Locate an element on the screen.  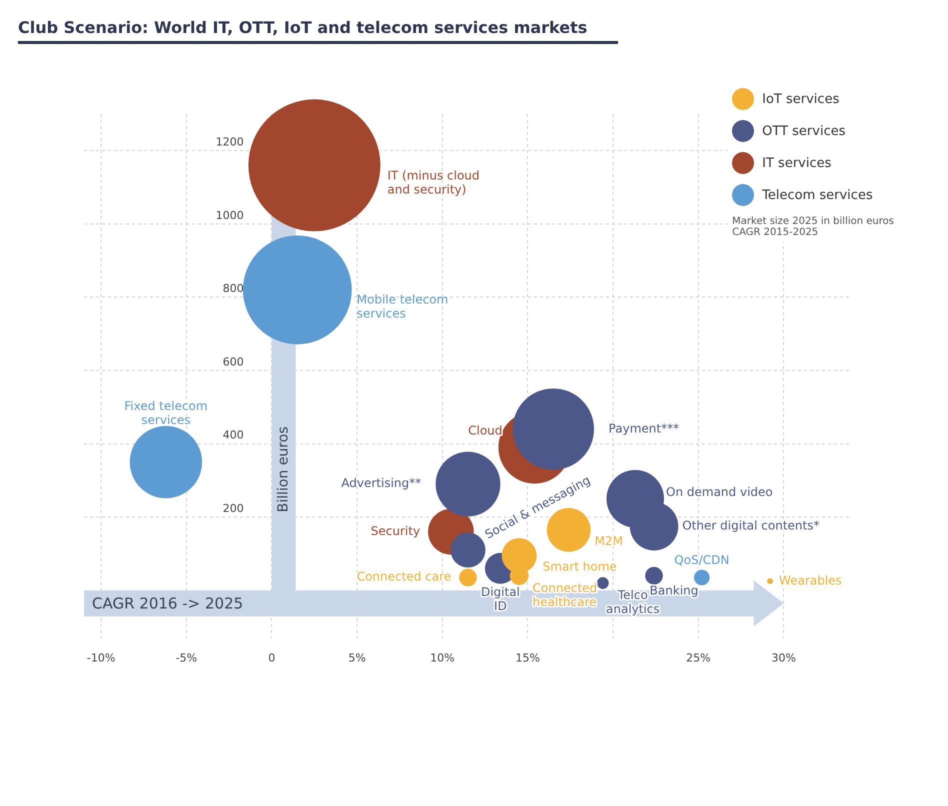
annotation: Advertising** is located at coordinates (381, 483).